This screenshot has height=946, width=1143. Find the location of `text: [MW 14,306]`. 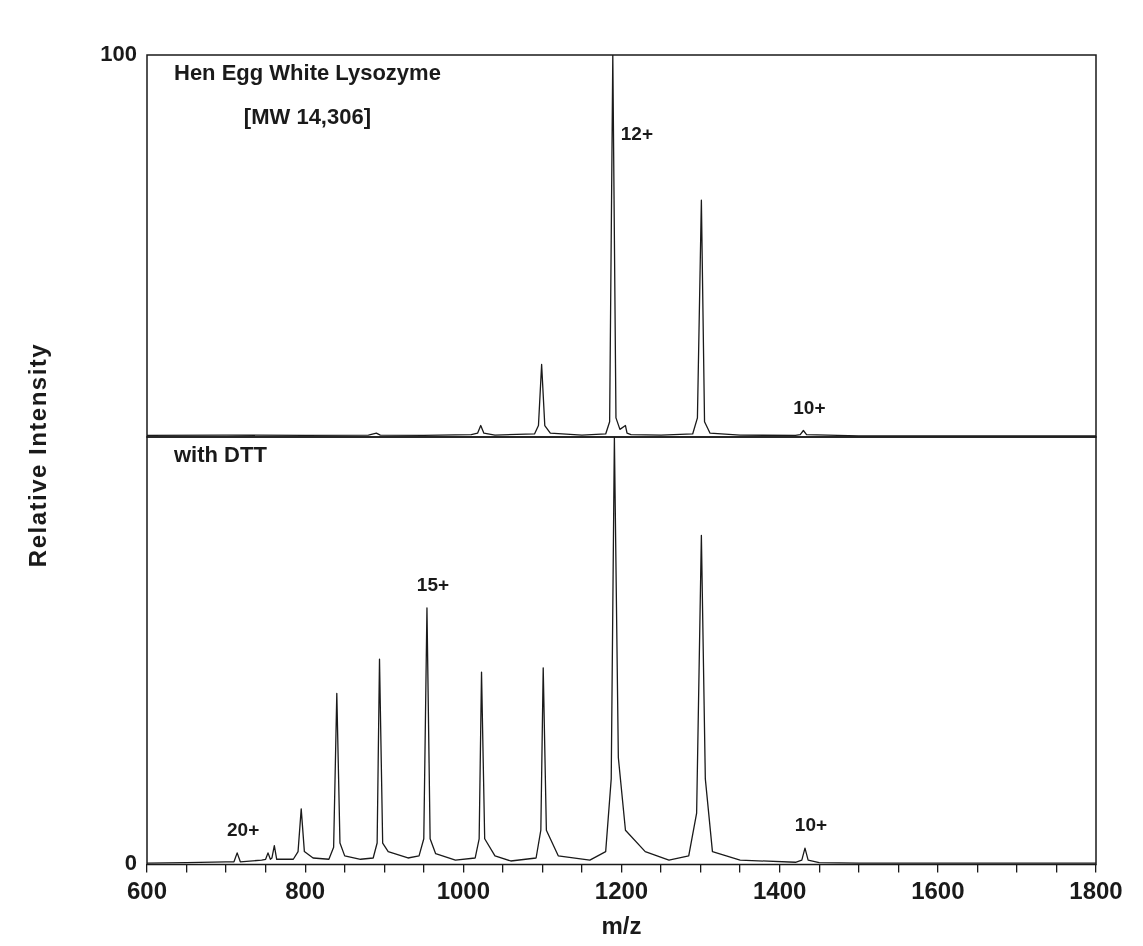

text: [MW 14,306] is located at coordinates (307, 117).